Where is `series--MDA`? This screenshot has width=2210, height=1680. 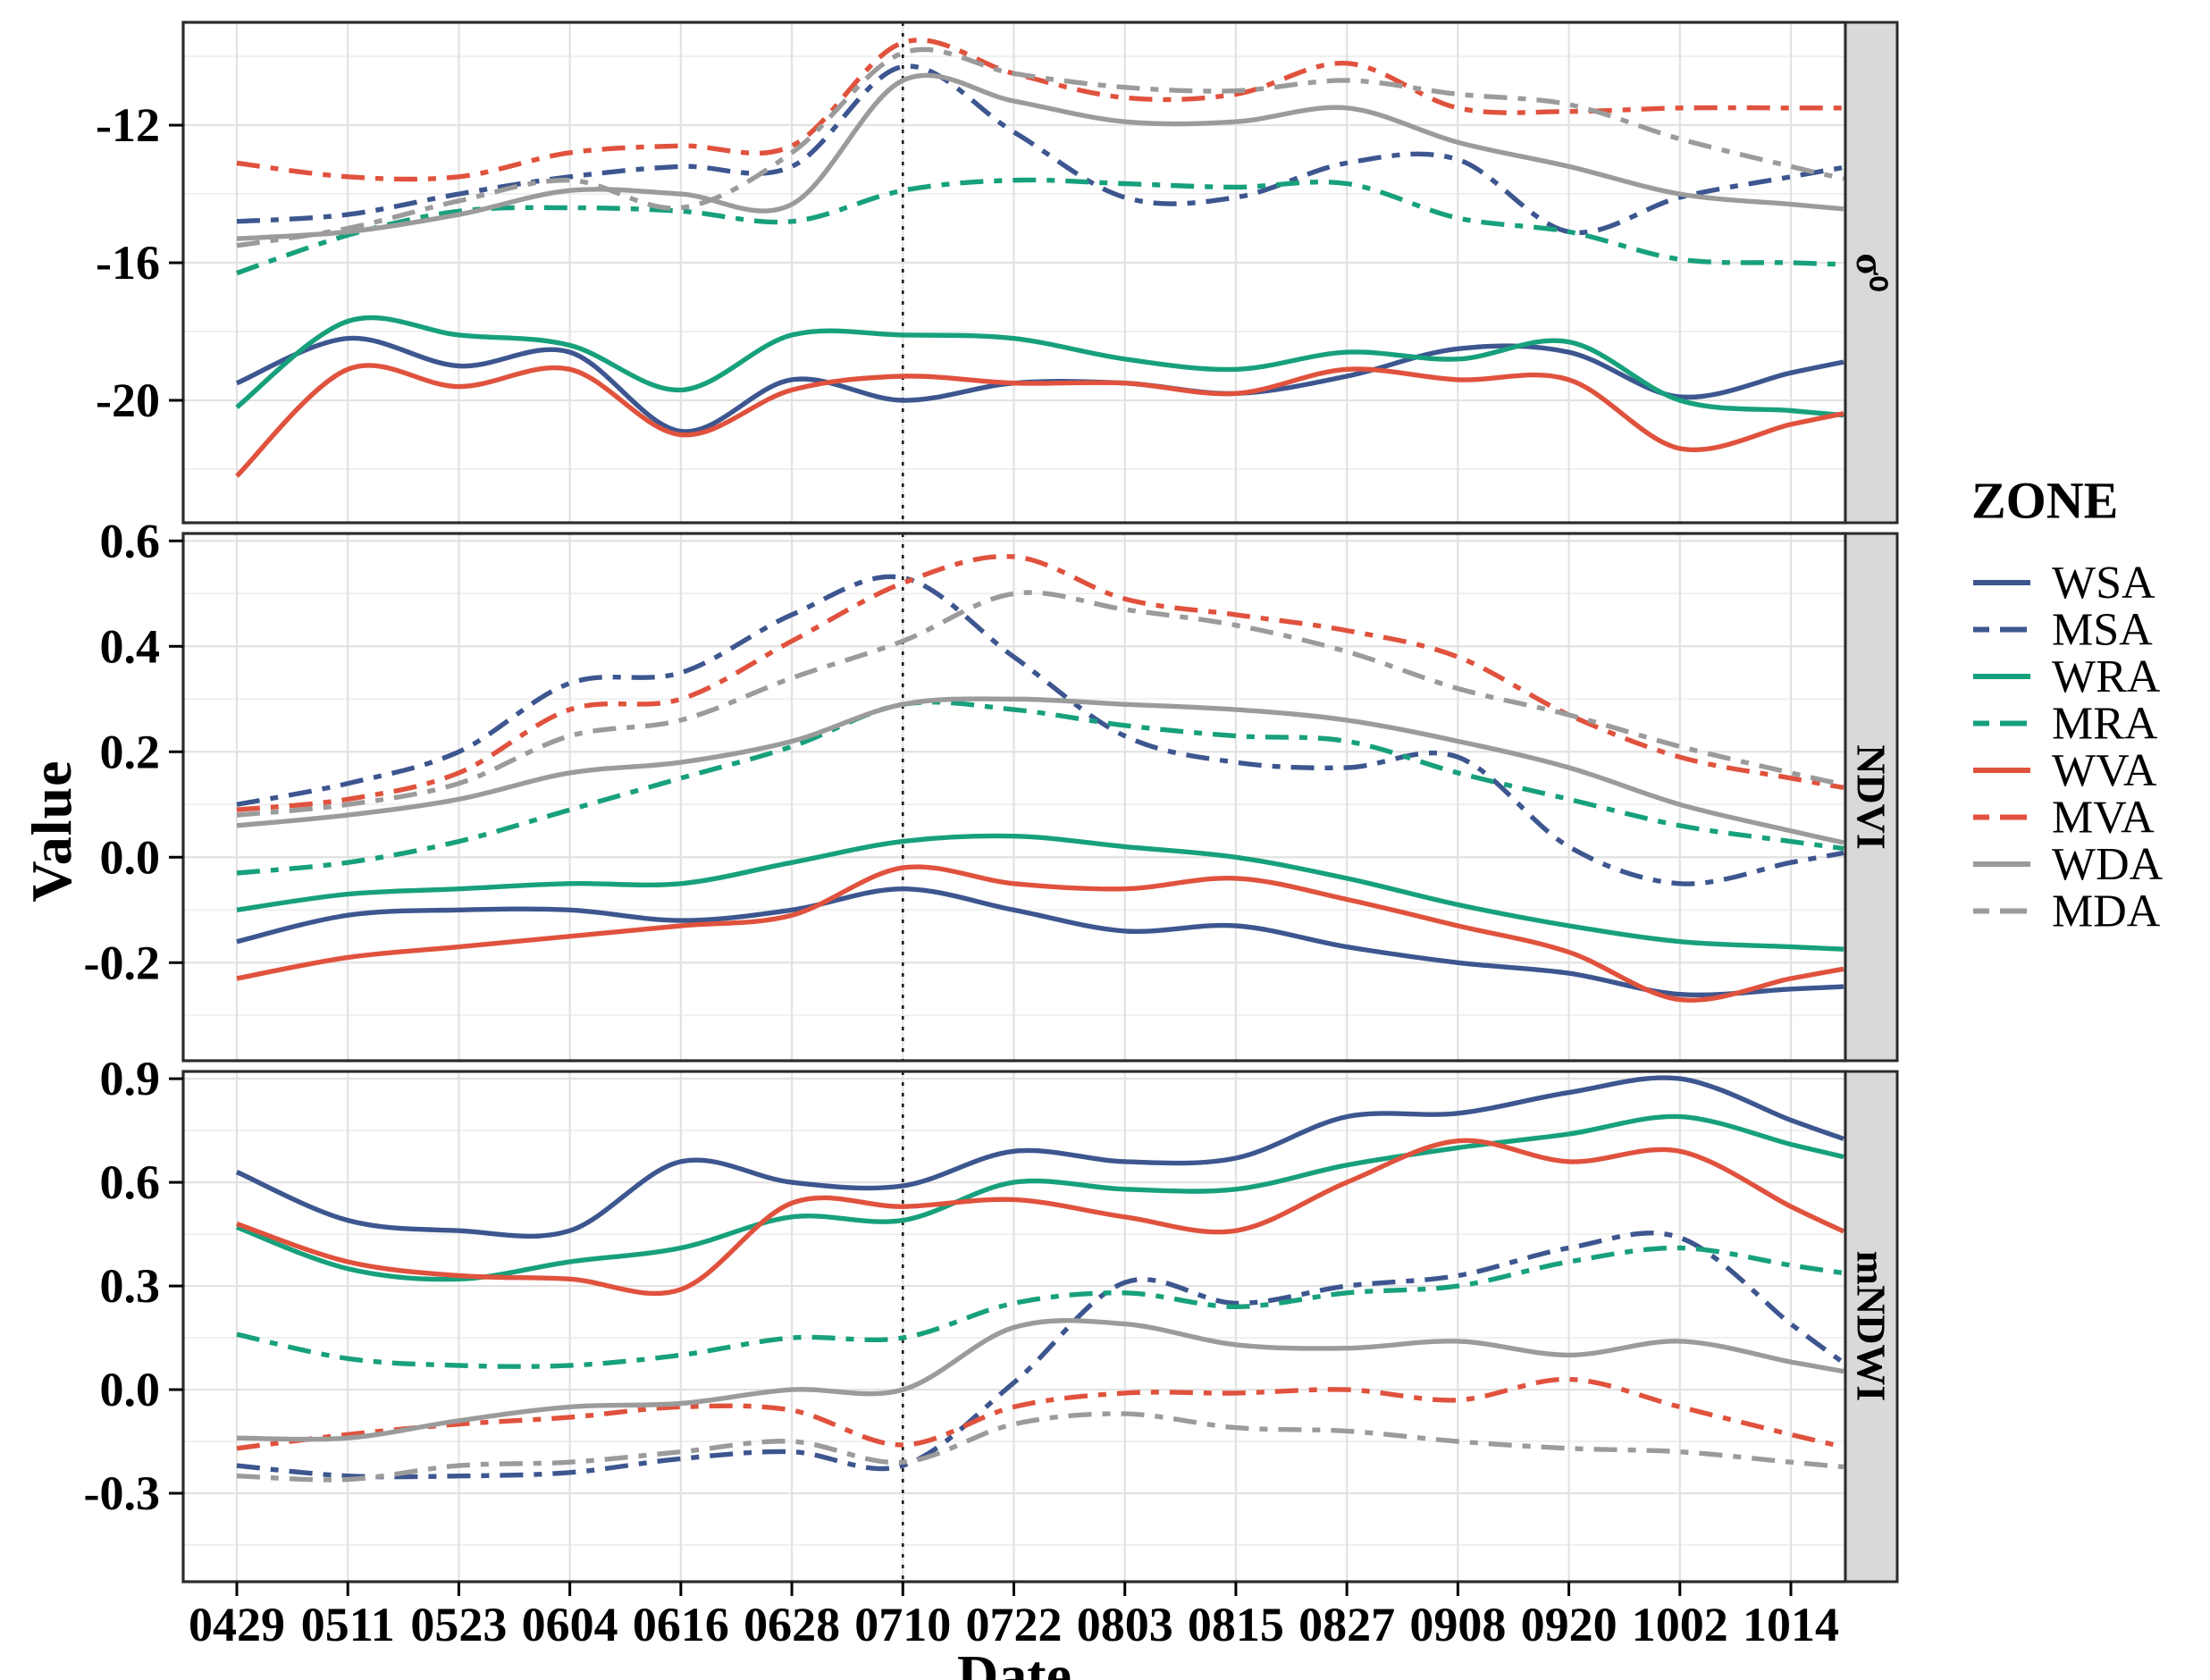
series--MDA is located at coordinates (1040, 147).